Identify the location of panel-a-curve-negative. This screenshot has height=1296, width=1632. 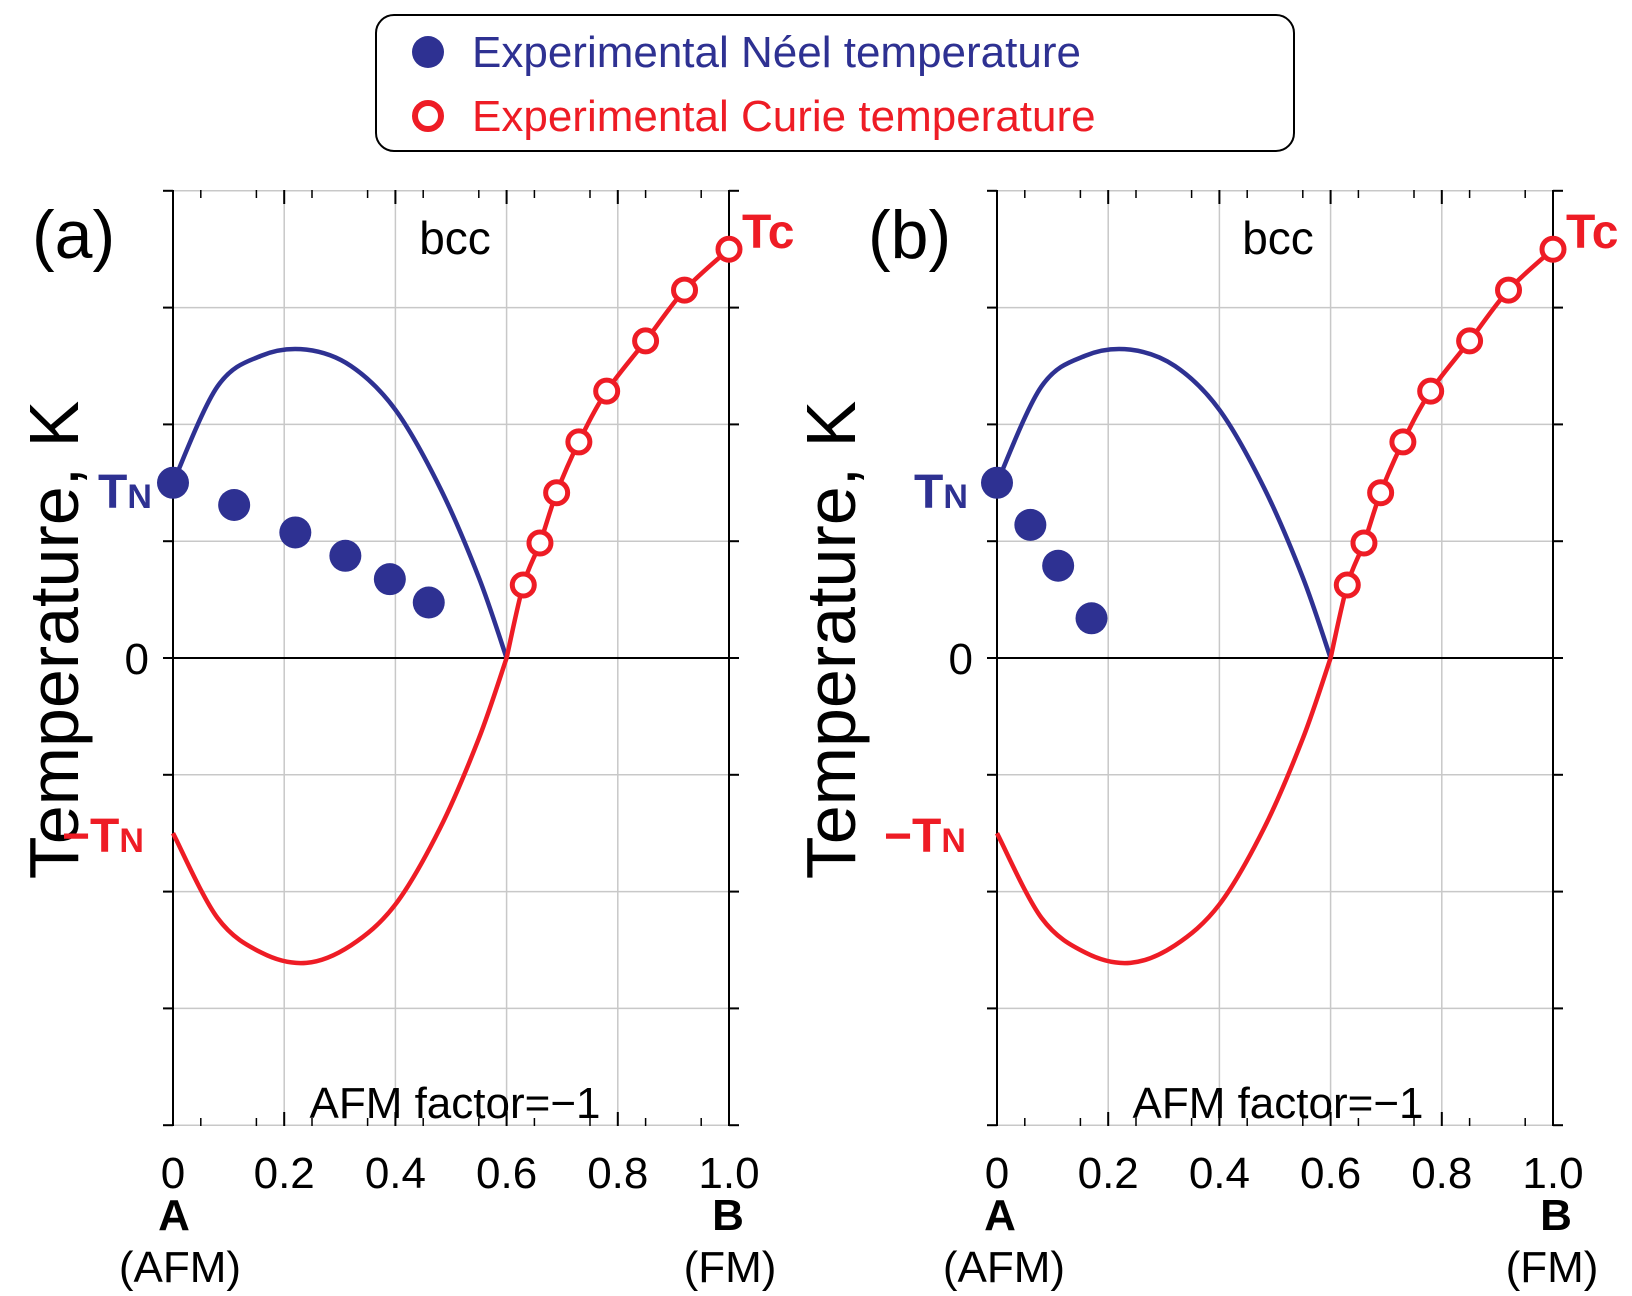
(340, 811).